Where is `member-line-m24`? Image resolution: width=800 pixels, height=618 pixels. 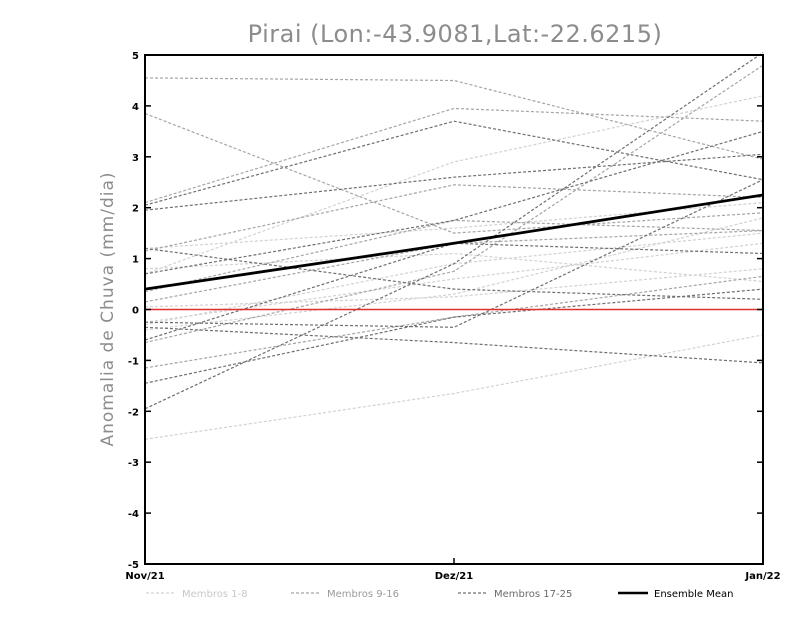
member-line-m24 is located at coordinates (454, 291).